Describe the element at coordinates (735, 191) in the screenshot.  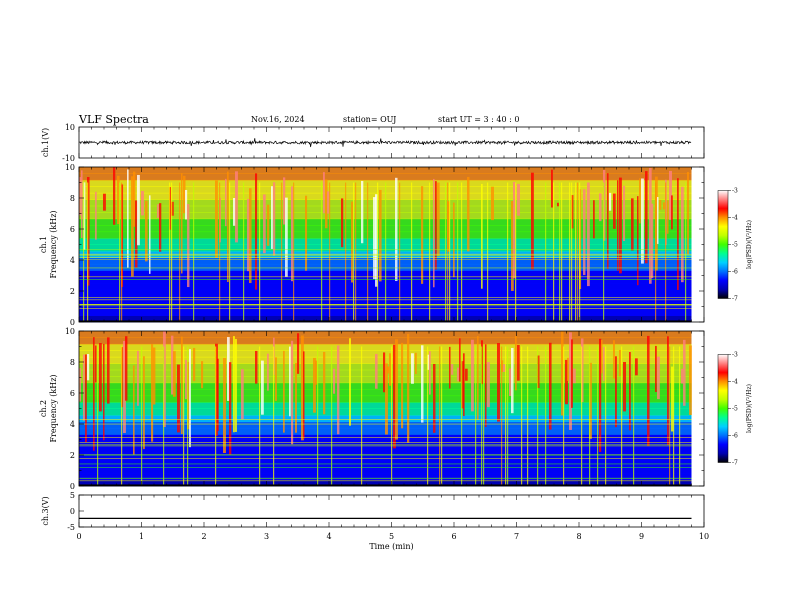
I see `ch1-spectrogram-colorbar-tick-label: -3` at that location.